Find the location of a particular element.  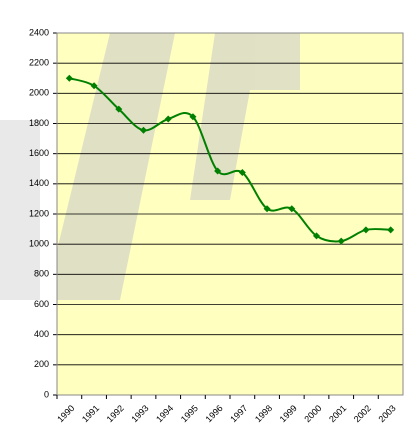

x-tick-label: 1992 is located at coordinates (115, 413).